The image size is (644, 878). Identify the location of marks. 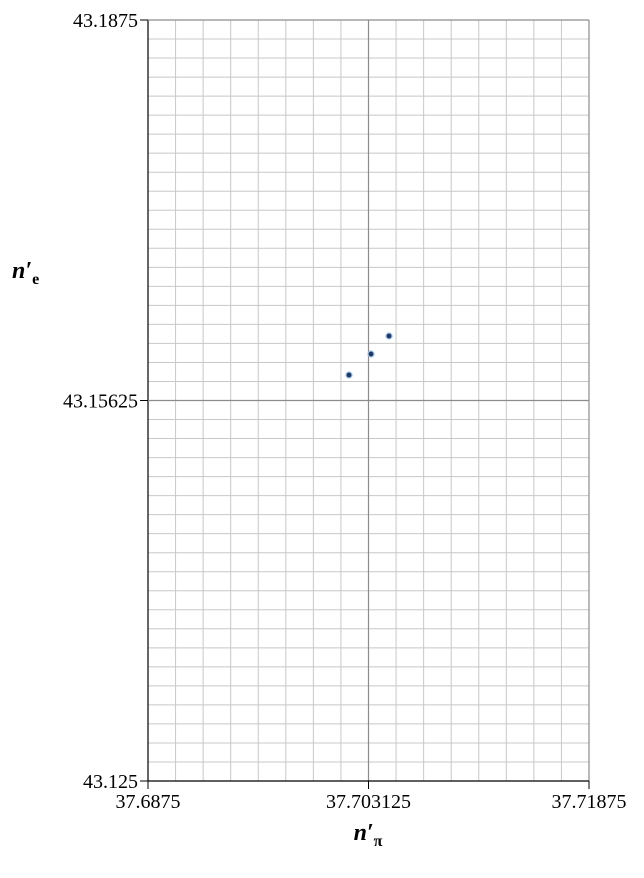
(369, 355).